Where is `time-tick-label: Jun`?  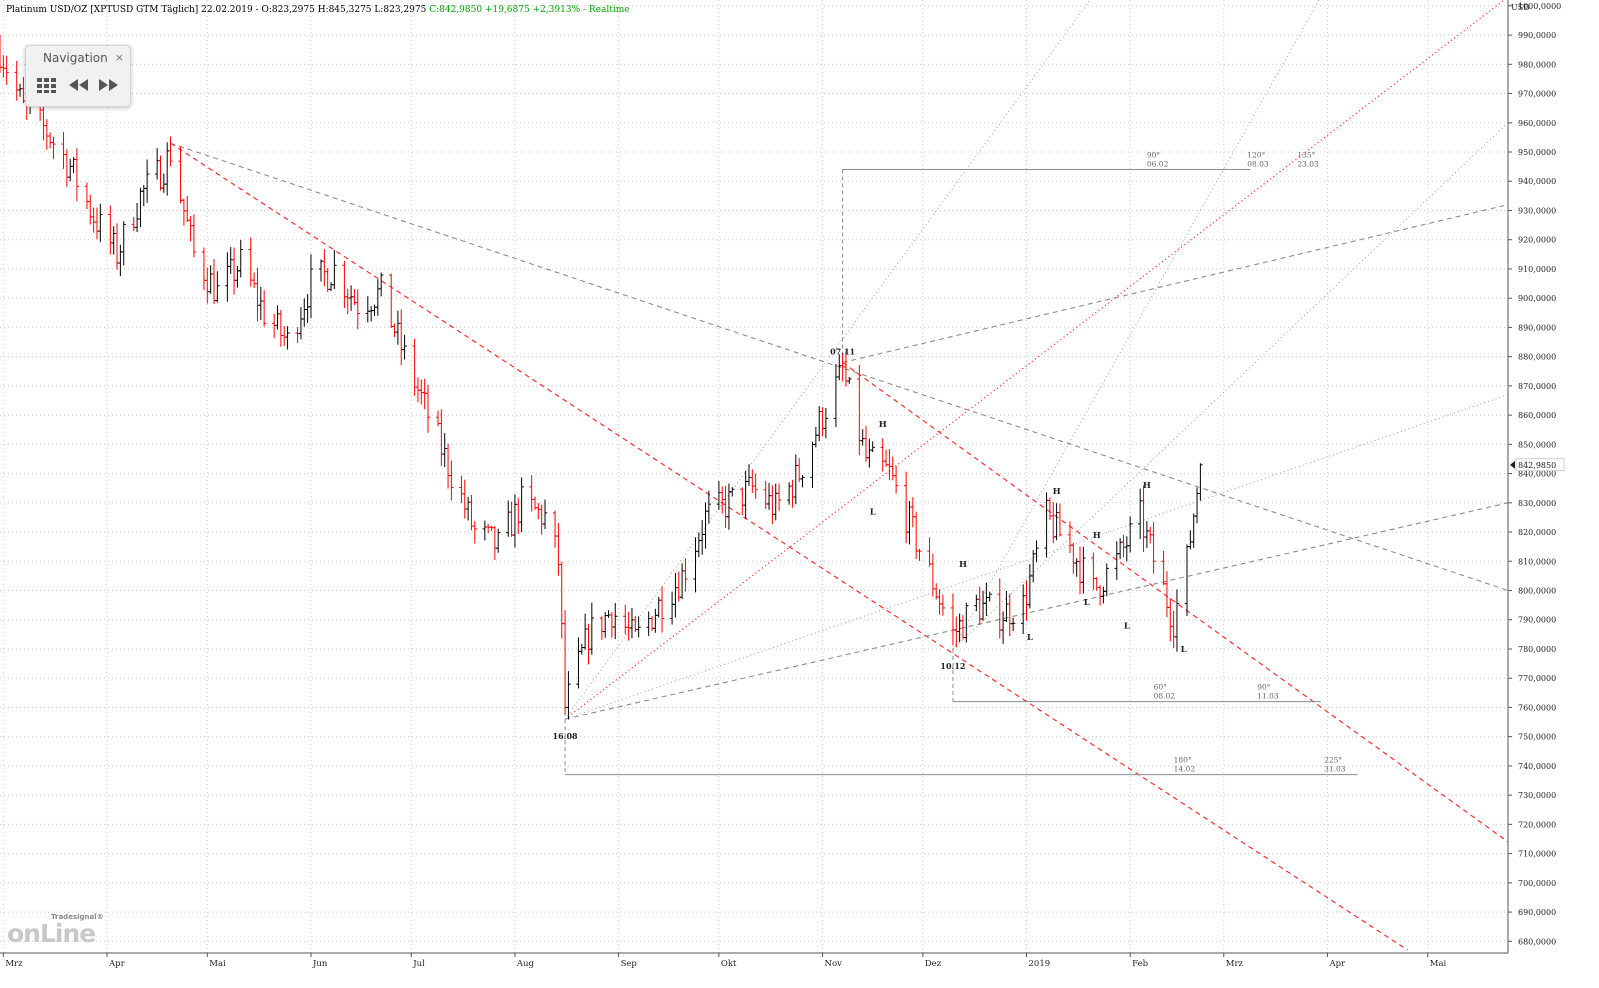 time-tick-label: Jun is located at coordinates (320, 964).